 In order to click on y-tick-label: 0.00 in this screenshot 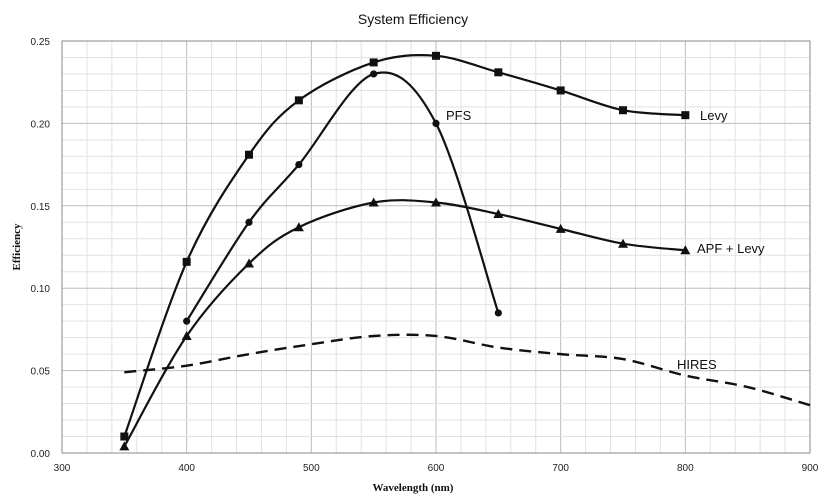, I will do `click(41, 454)`.